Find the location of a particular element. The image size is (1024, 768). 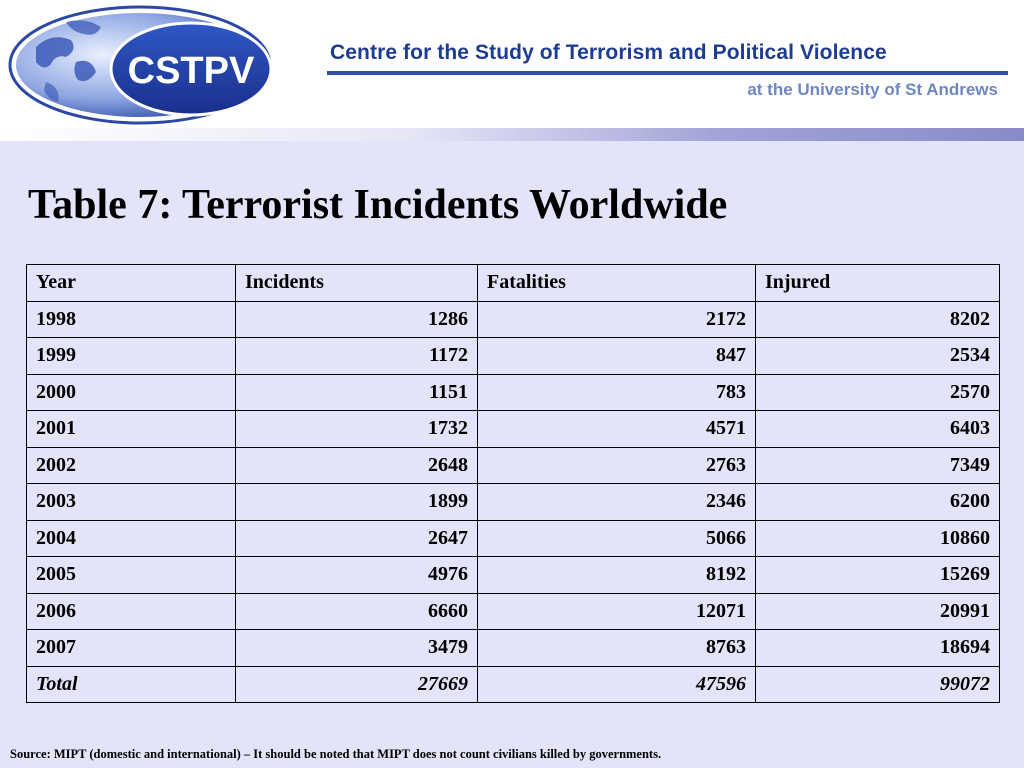

table-row: 2004 2647 5066 10860 is located at coordinates (513, 538).